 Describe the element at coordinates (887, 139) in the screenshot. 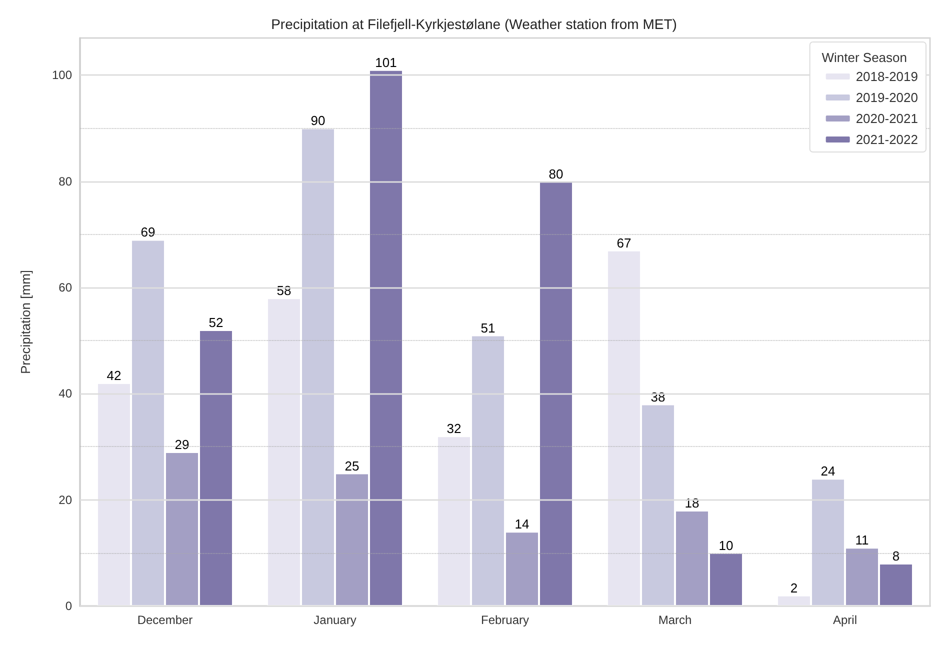

I see `legend-label: 2021-2022` at that location.